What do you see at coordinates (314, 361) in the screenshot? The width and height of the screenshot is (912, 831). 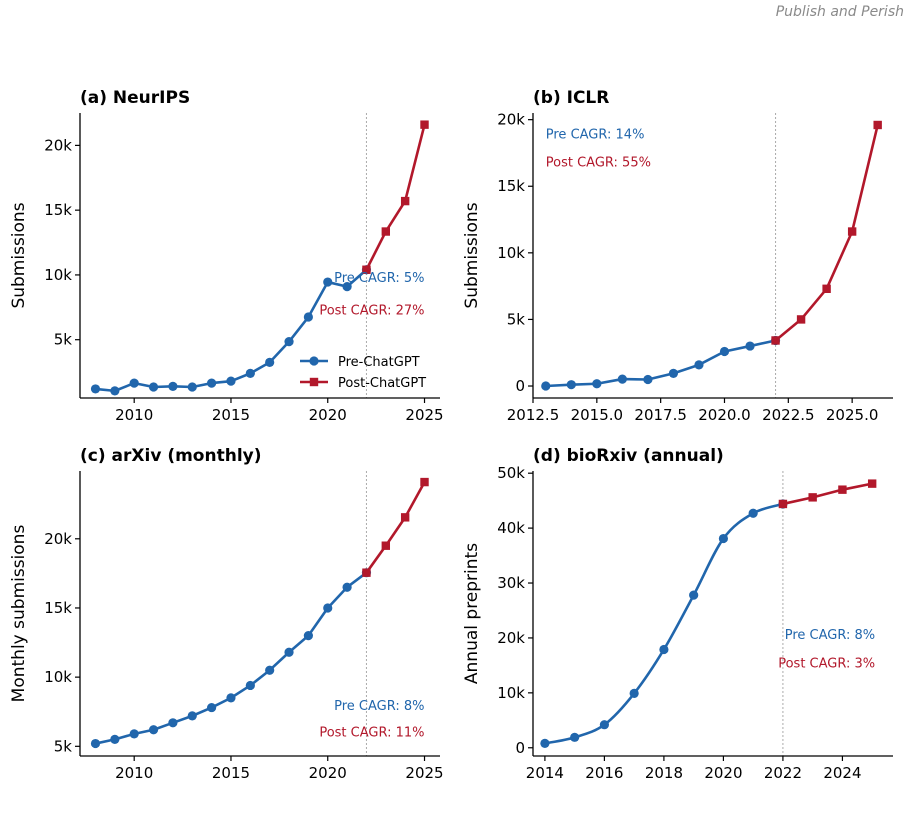 I see `legend-marker-pre` at bounding box center [314, 361].